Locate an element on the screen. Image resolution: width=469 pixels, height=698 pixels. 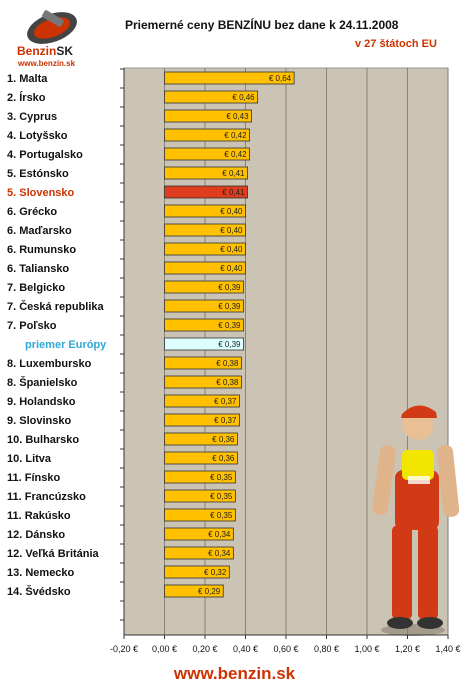
category-label: 6. Grécko is located at coordinates (32, 212).